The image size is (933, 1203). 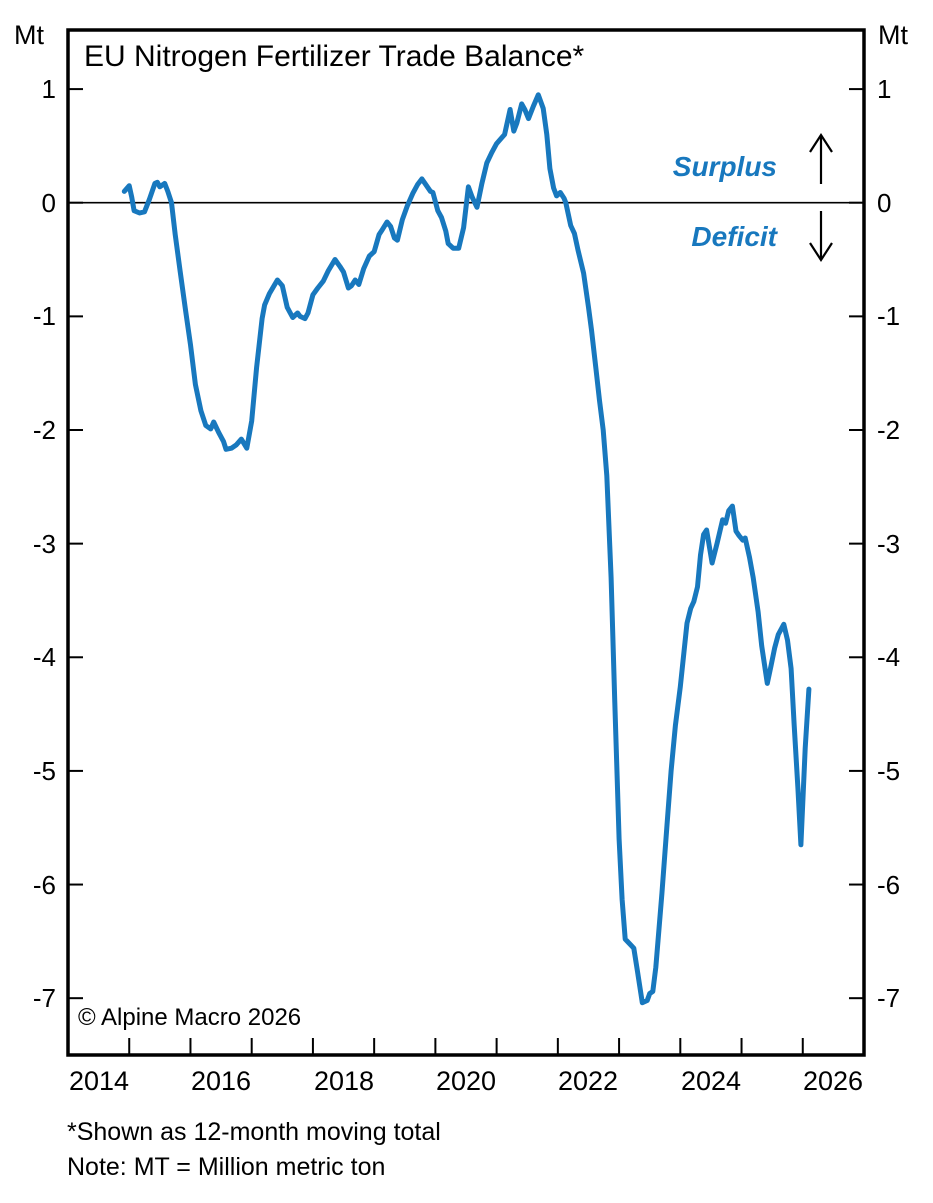 What do you see at coordinates (711, 1081) in the screenshot?
I see `x-tick-label: 2024` at bounding box center [711, 1081].